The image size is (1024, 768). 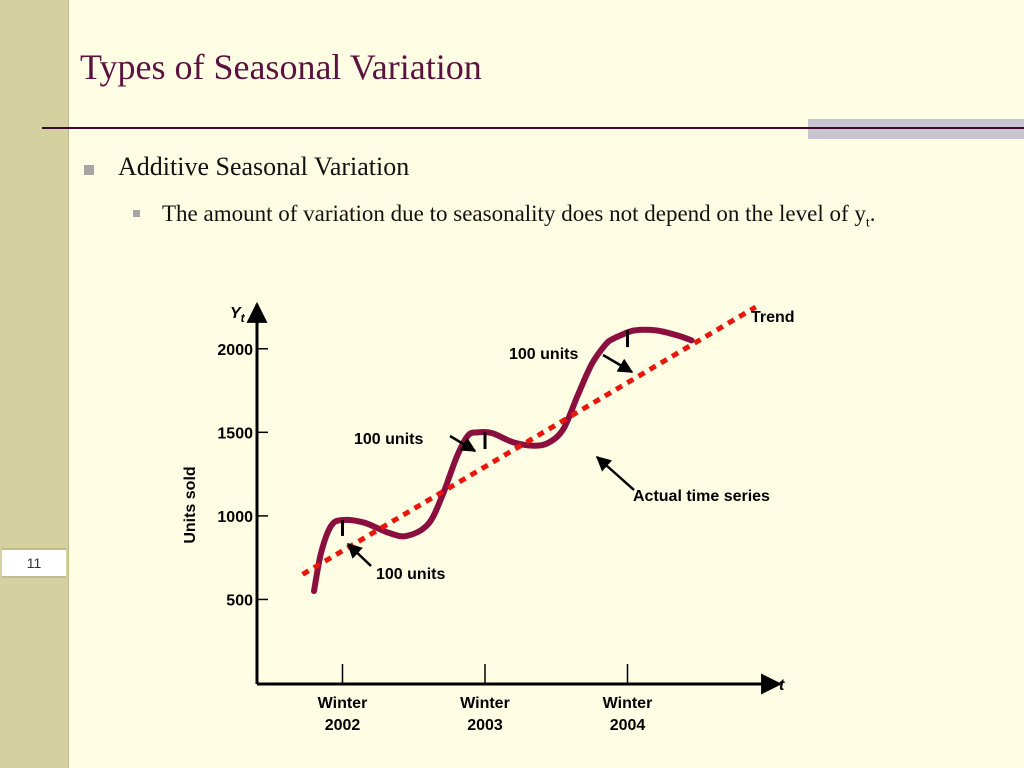 I want to click on y-tick-label: 1000, so click(x=235, y=517).